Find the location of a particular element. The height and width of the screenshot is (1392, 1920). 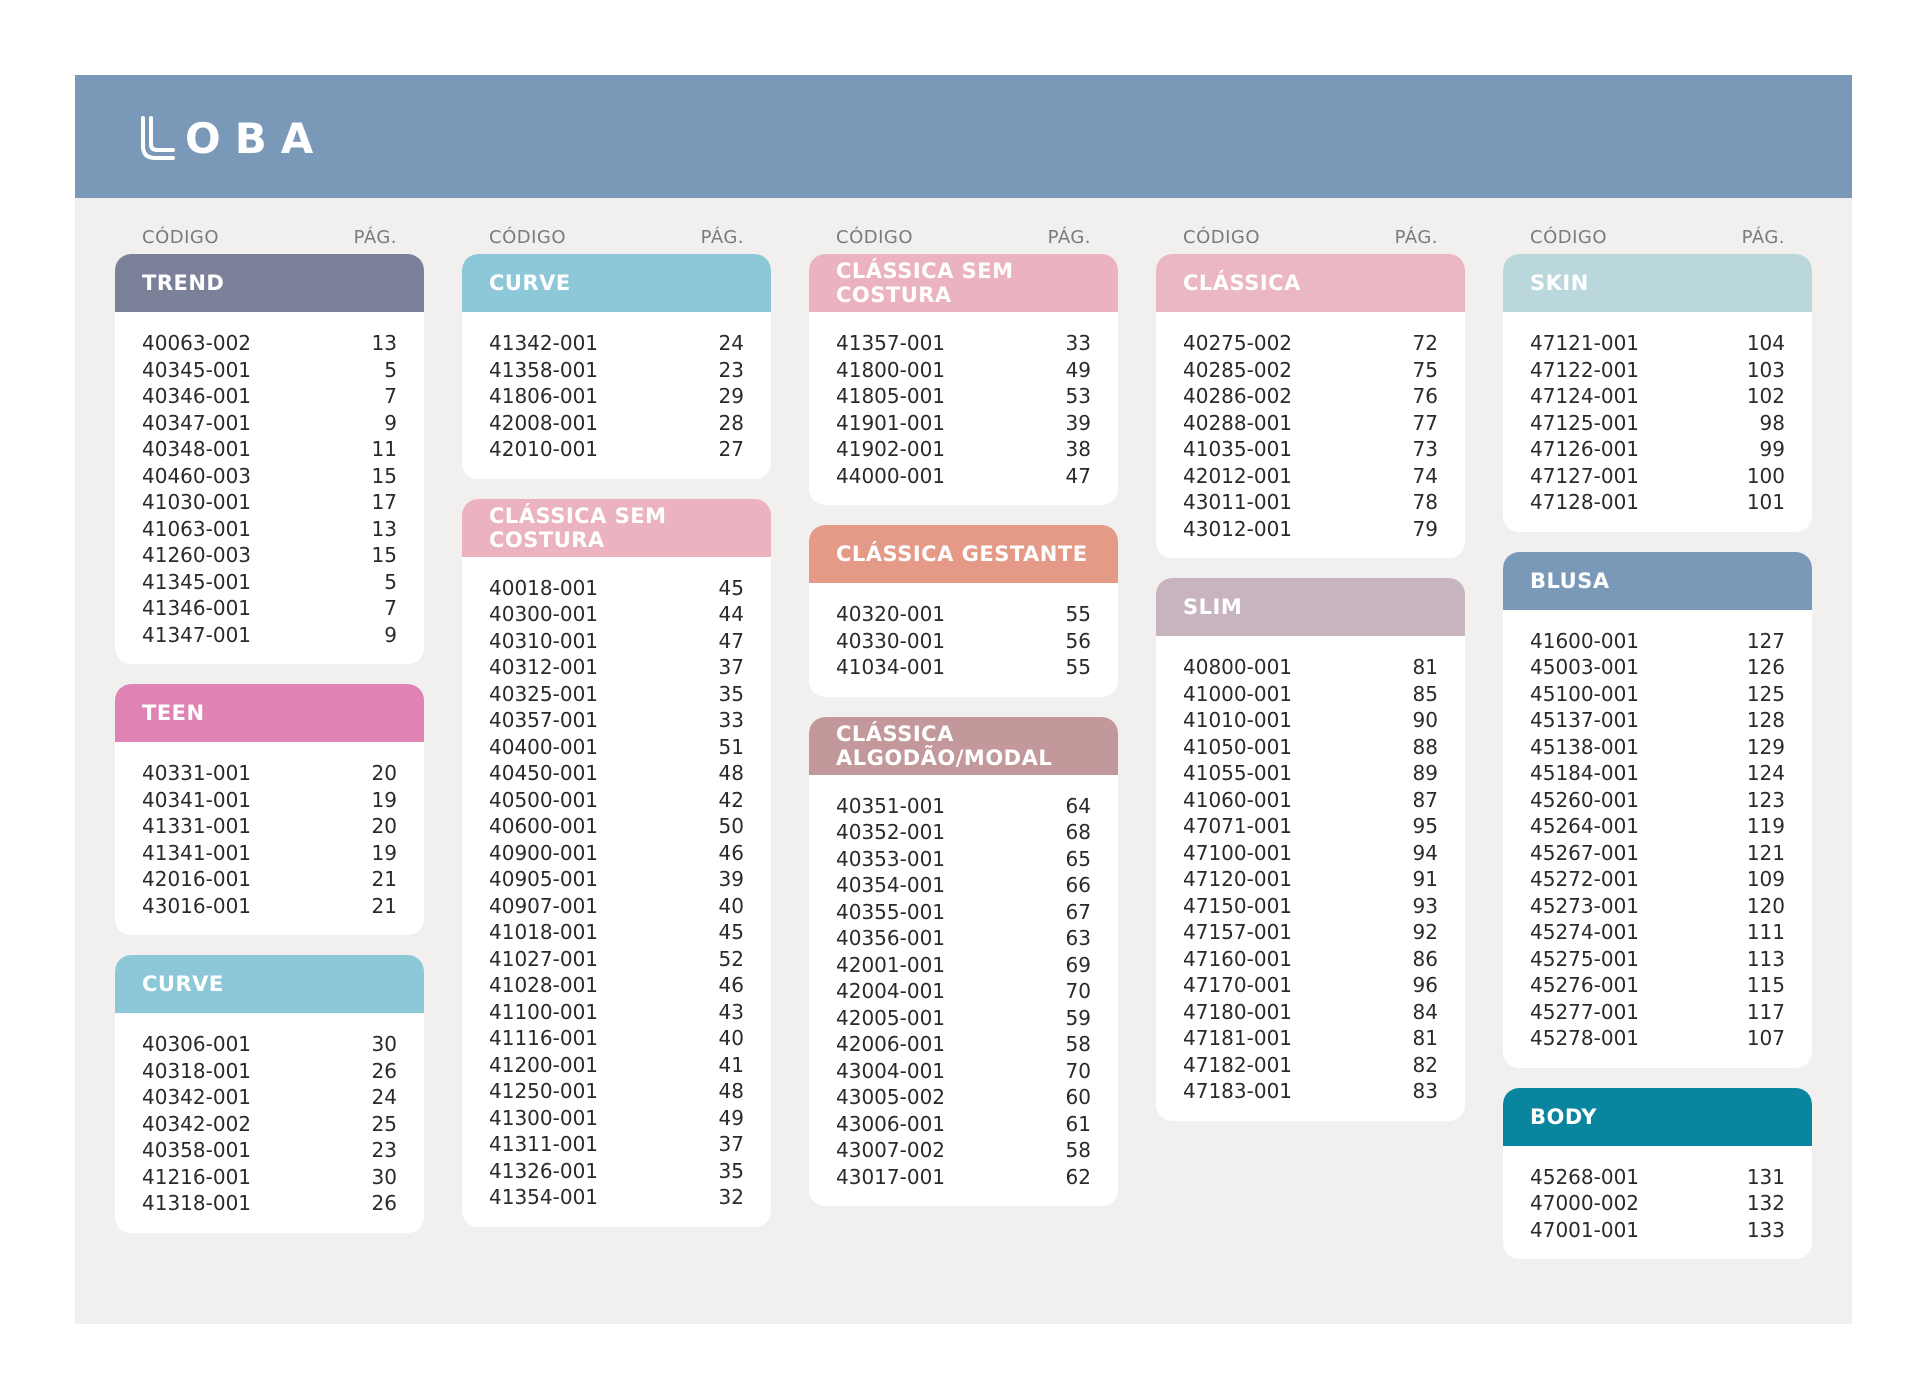

product-code: 41347-001 is located at coordinates (197, 634).